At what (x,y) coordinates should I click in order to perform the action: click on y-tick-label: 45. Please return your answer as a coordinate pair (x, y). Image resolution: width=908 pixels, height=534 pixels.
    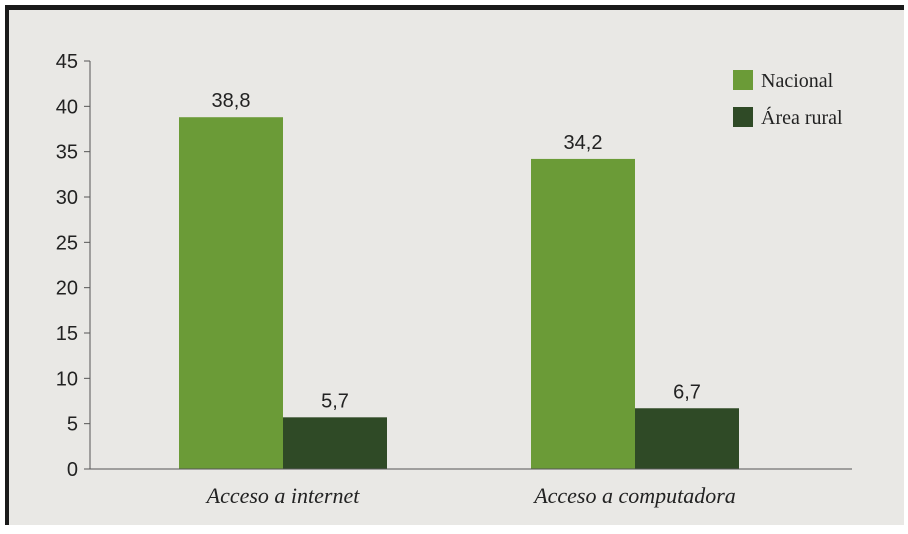
    Looking at the image, I should click on (67, 62).